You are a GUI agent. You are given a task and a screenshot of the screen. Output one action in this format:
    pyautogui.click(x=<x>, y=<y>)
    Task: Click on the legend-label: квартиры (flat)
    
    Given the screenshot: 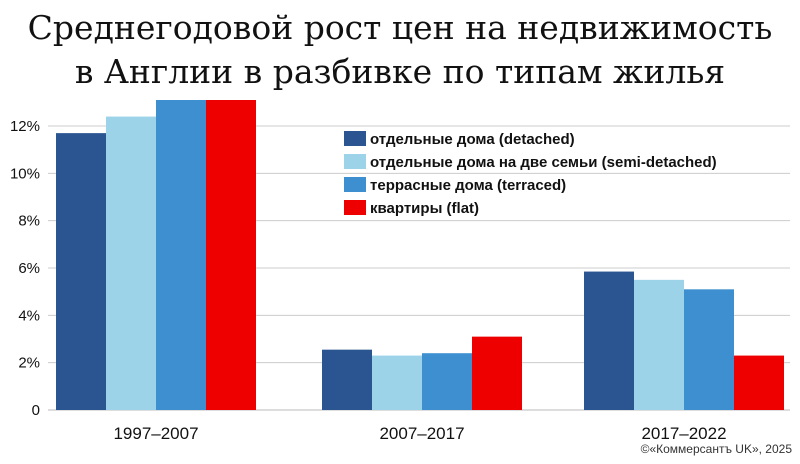 What is the action you would take?
    pyautogui.click(x=424, y=208)
    